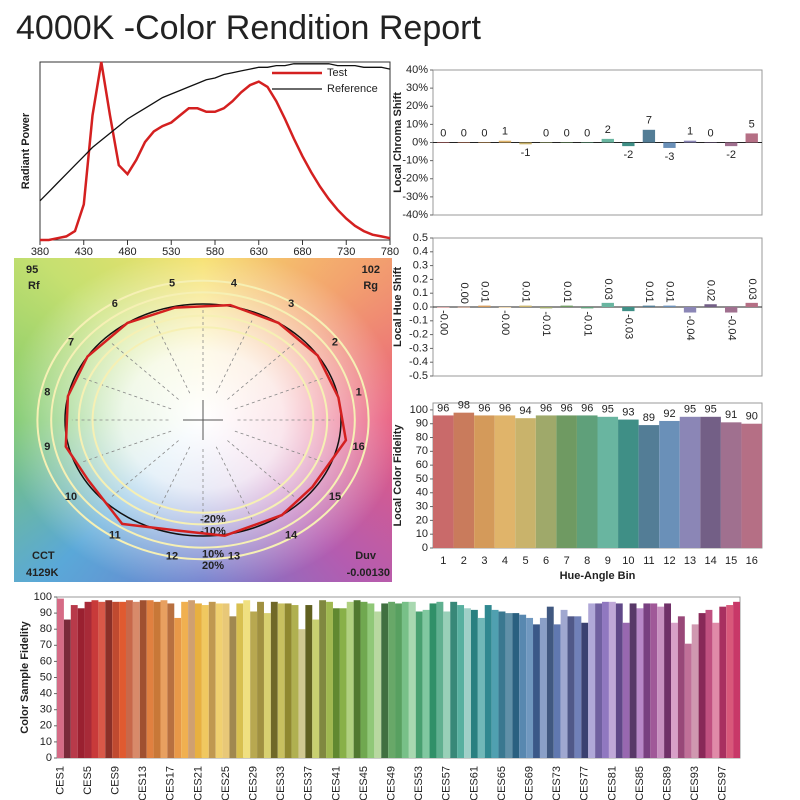  What do you see at coordinates (370, 286) in the screenshot?
I see `metric-rg-label: Rg` at bounding box center [370, 286].